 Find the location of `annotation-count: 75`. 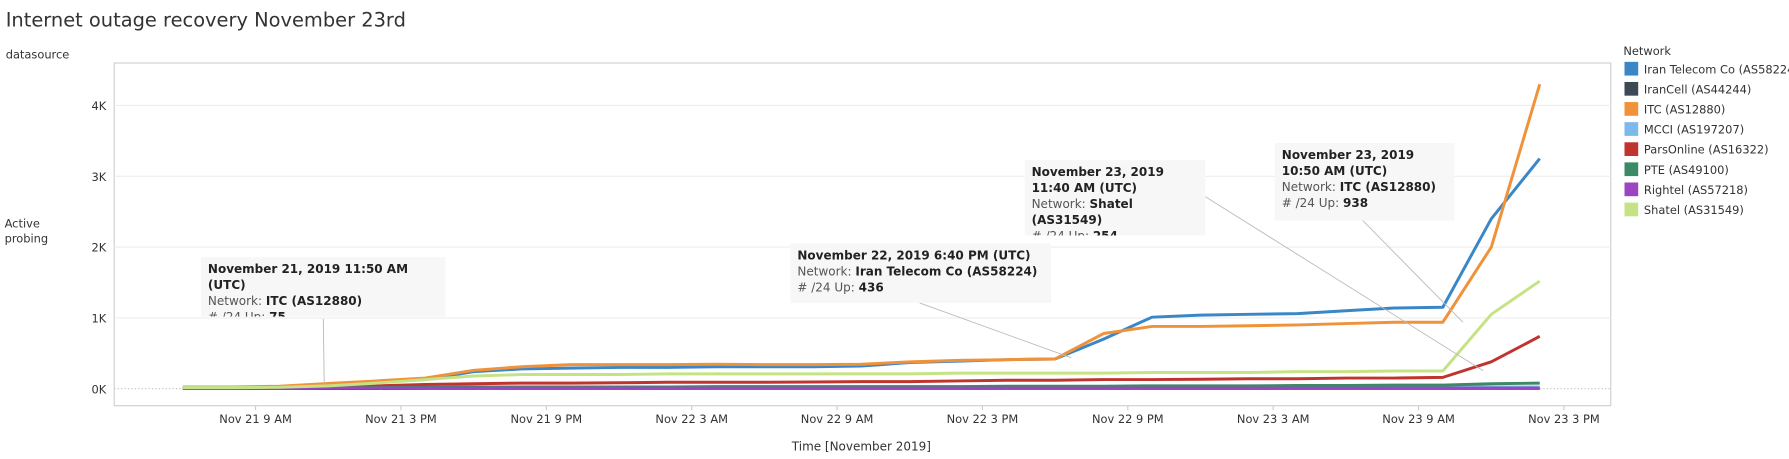

annotation-count: 75 is located at coordinates (277, 314).